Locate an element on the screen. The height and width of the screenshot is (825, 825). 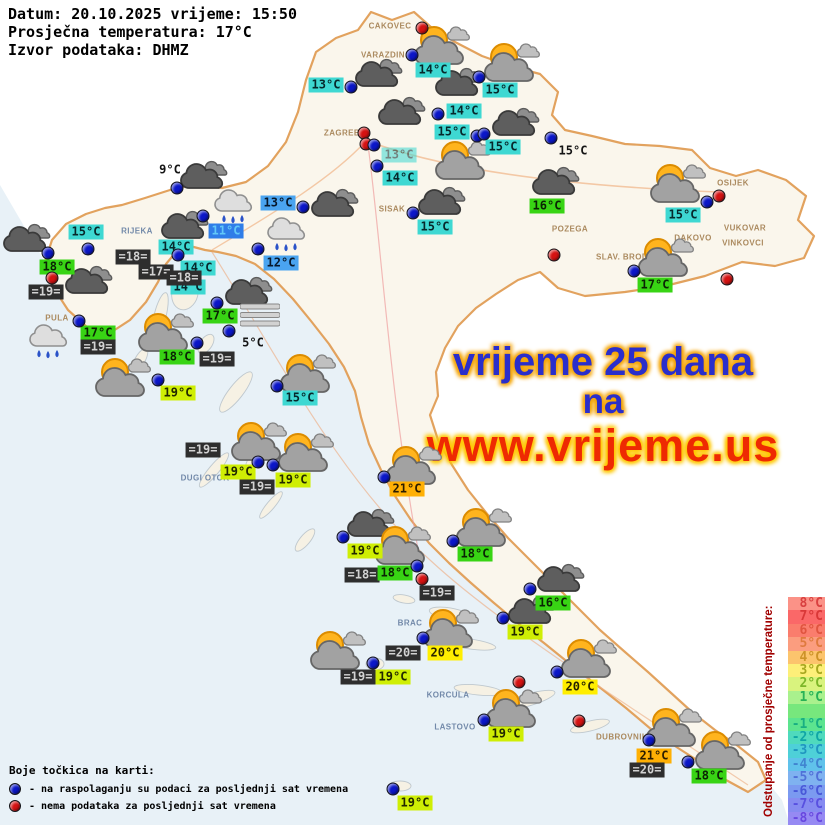
city-label: DUGI OTOK is located at coordinates (205, 478).